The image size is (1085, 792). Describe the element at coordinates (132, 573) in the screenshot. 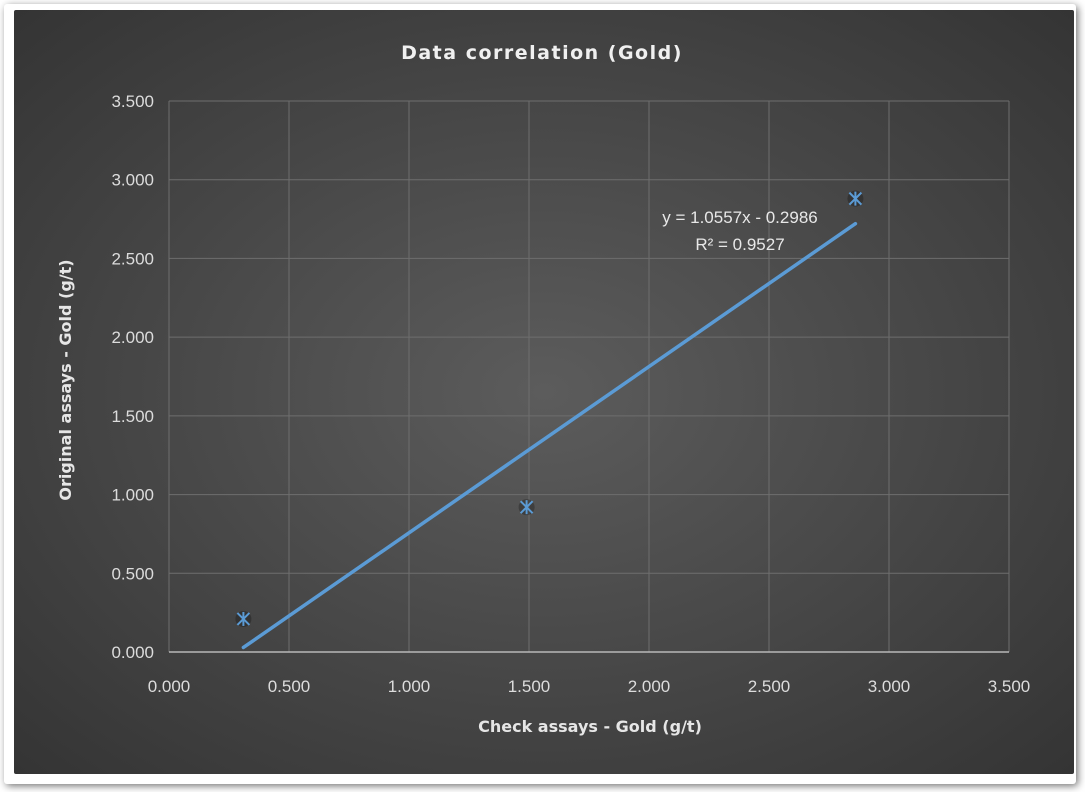

I see `y-tick-label: 0.500` at that location.